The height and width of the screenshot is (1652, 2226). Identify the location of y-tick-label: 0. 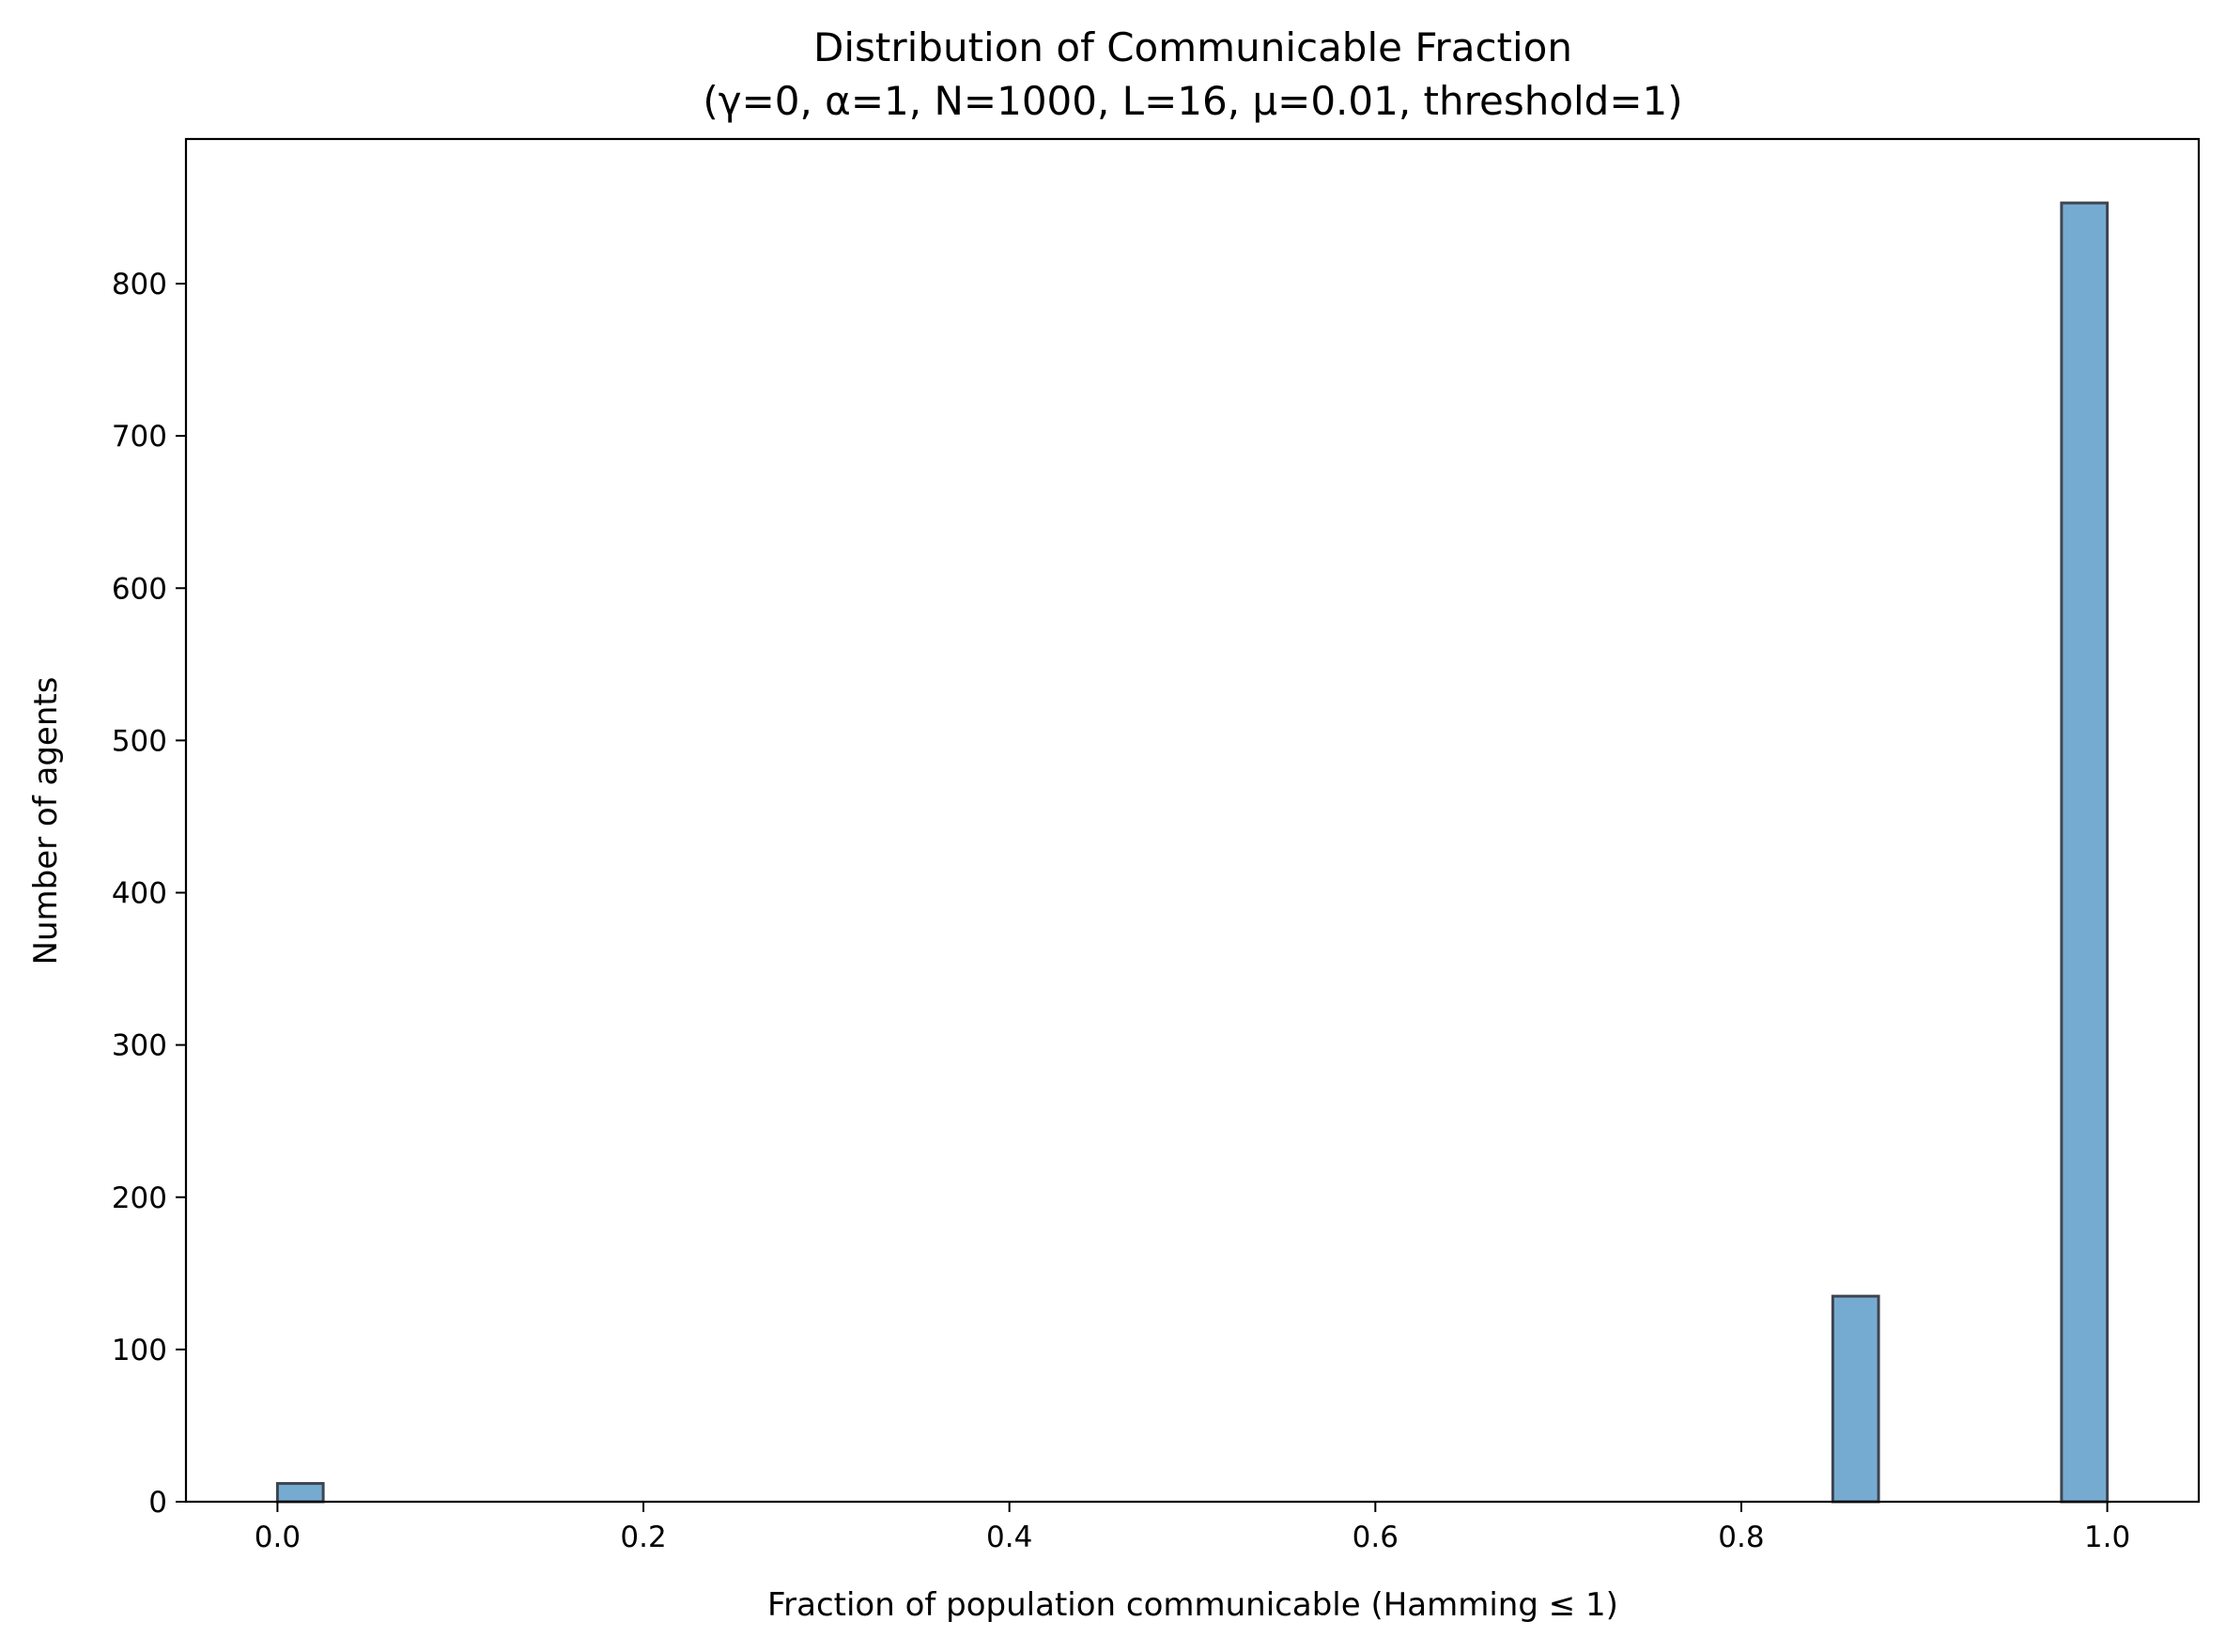
(157, 1503).